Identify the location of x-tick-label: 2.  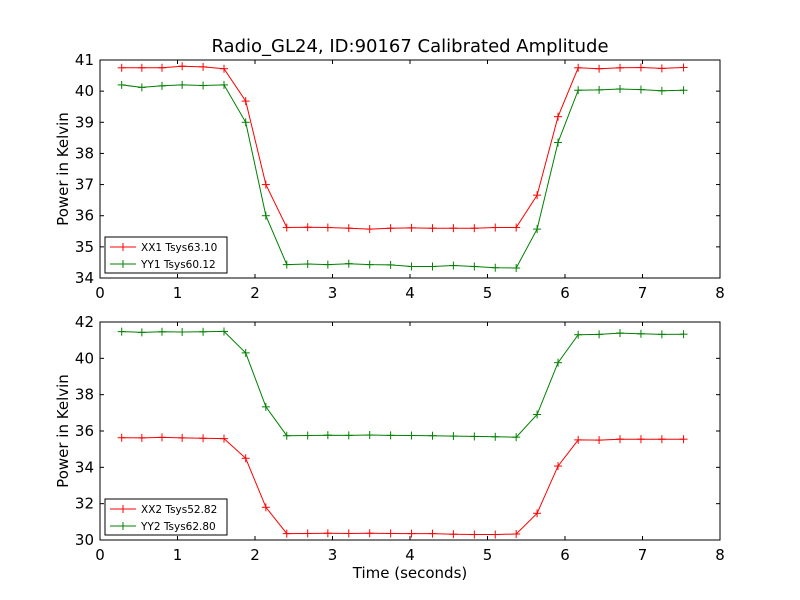
(255, 293).